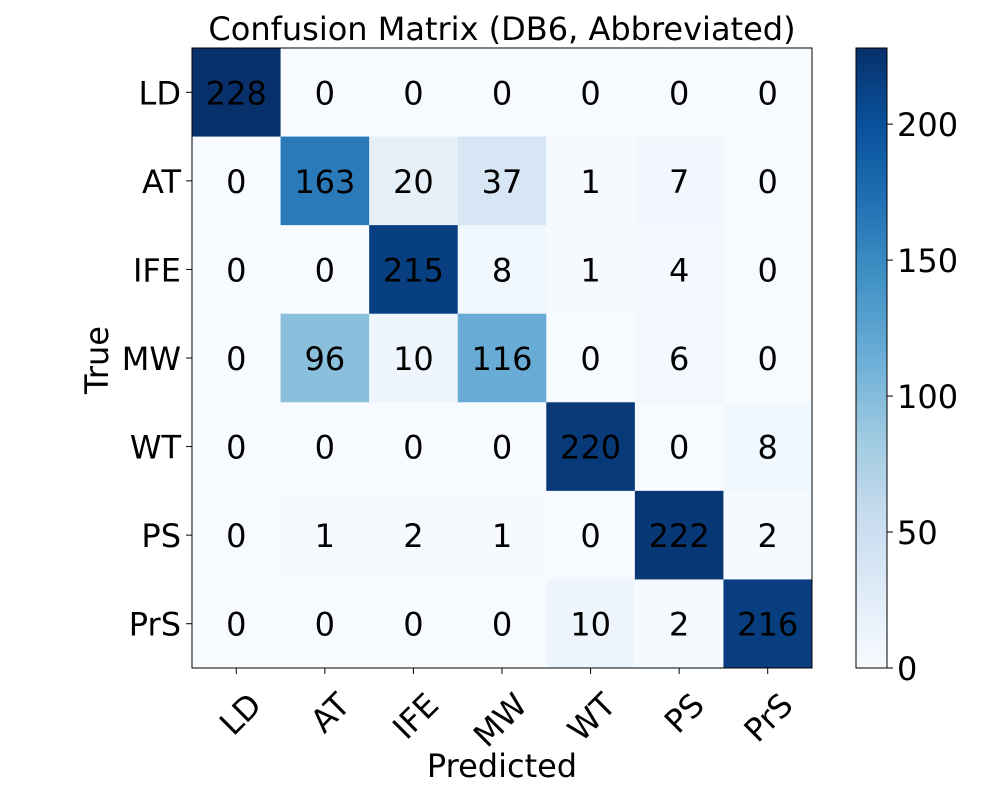 Image resolution: width=1000 pixels, height=804 pixels. Describe the element at coordinates (927, 261) in the screenshot. I see `colorbar-tick-label: 150` at that location.